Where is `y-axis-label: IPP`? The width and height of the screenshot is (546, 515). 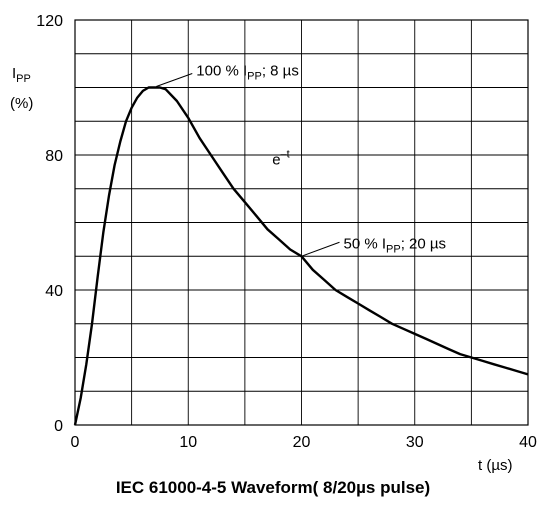 y-axis-label: IPP is located at coordinates (21, 75).